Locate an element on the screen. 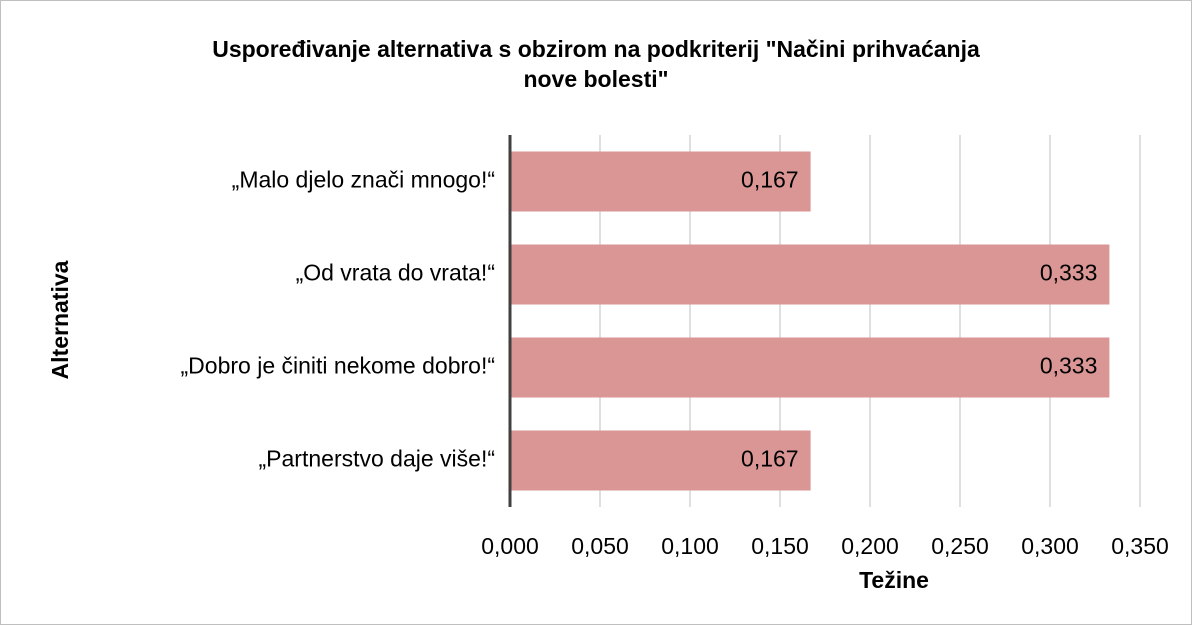  x-tick-label: 0,300 is located at coordinates (1050, 546).